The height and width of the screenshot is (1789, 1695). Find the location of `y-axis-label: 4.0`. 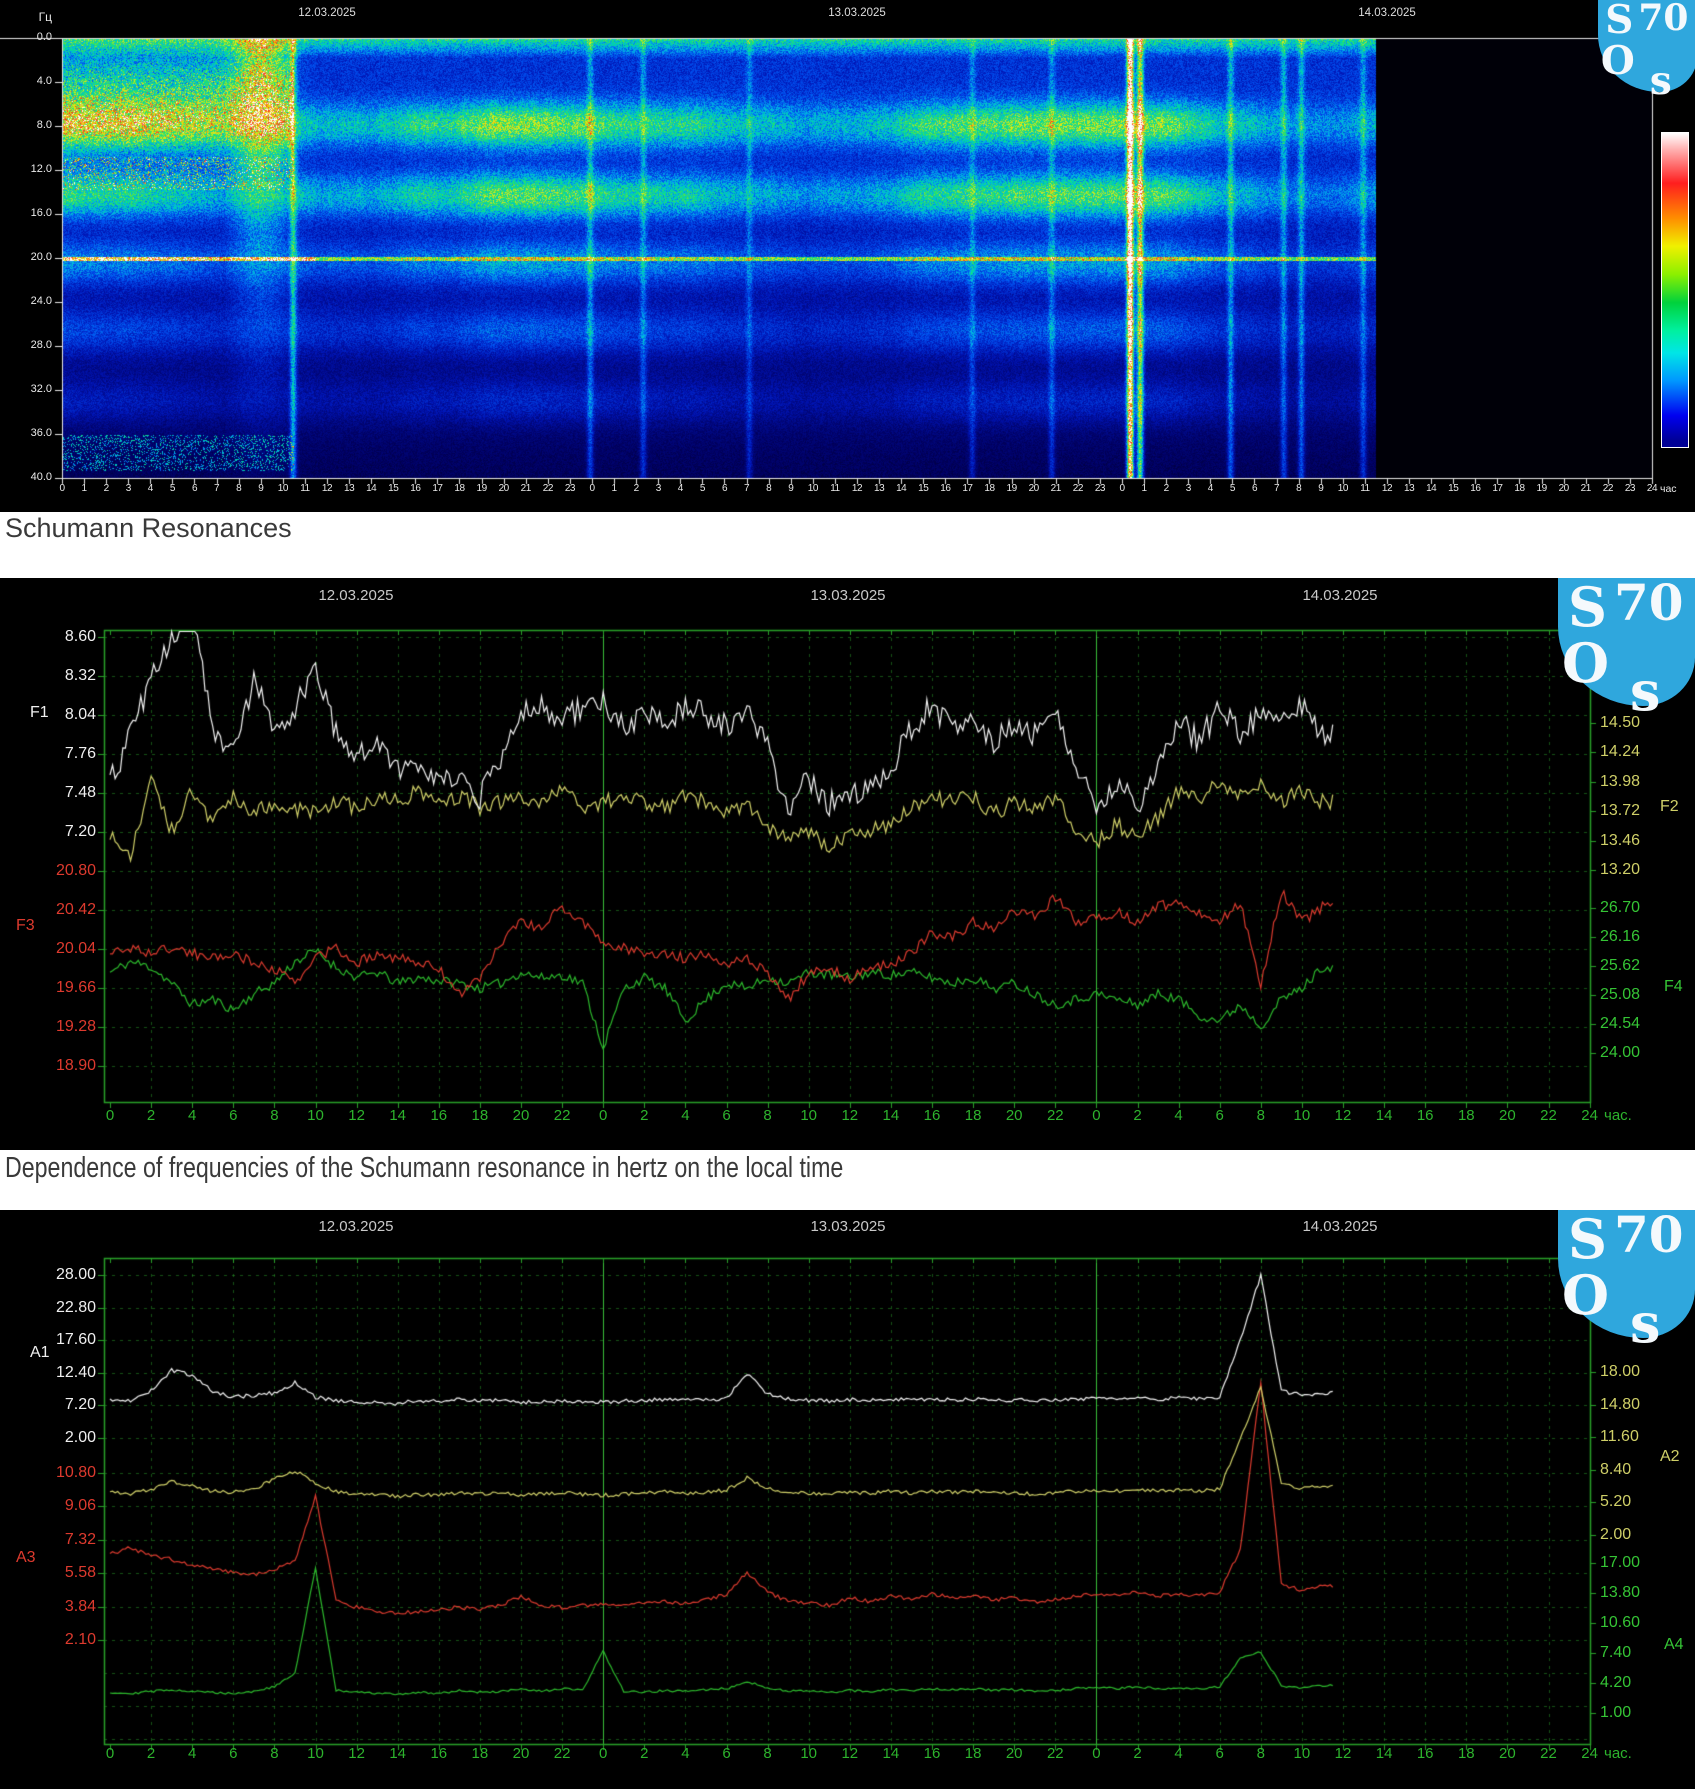

y-axis-label: 4.0 is located at coordinates (44, 81).